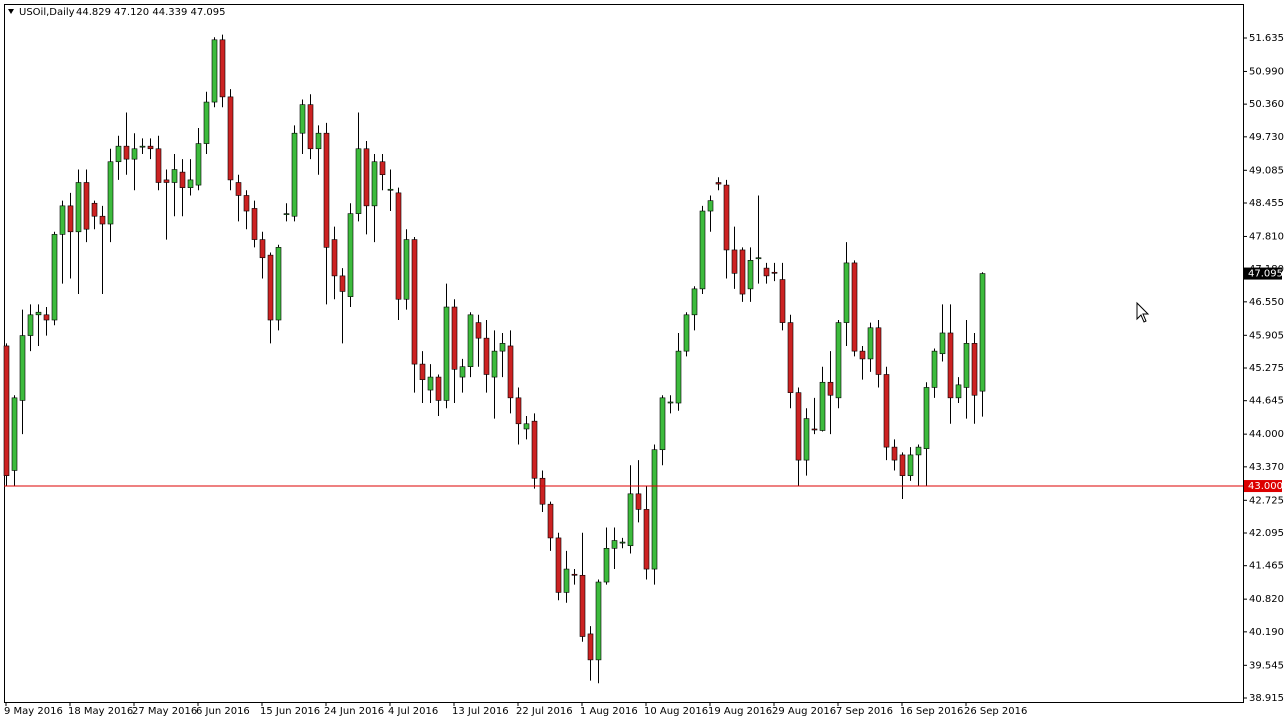  I want to click on last-price-box, so click(1263, 273).